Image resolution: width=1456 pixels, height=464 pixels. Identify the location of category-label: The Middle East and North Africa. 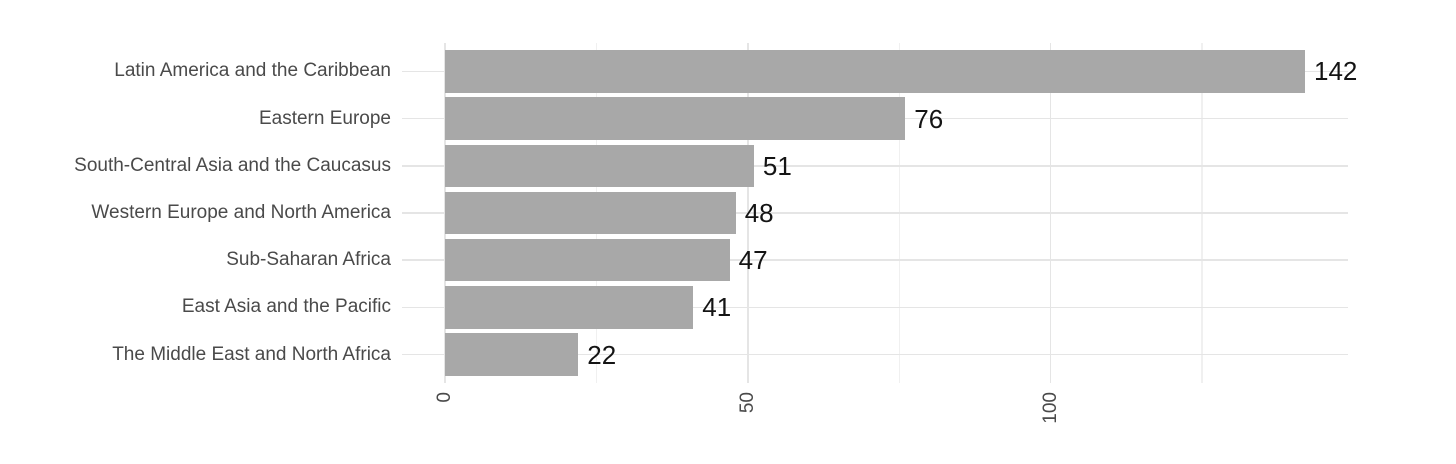
(251, 354).